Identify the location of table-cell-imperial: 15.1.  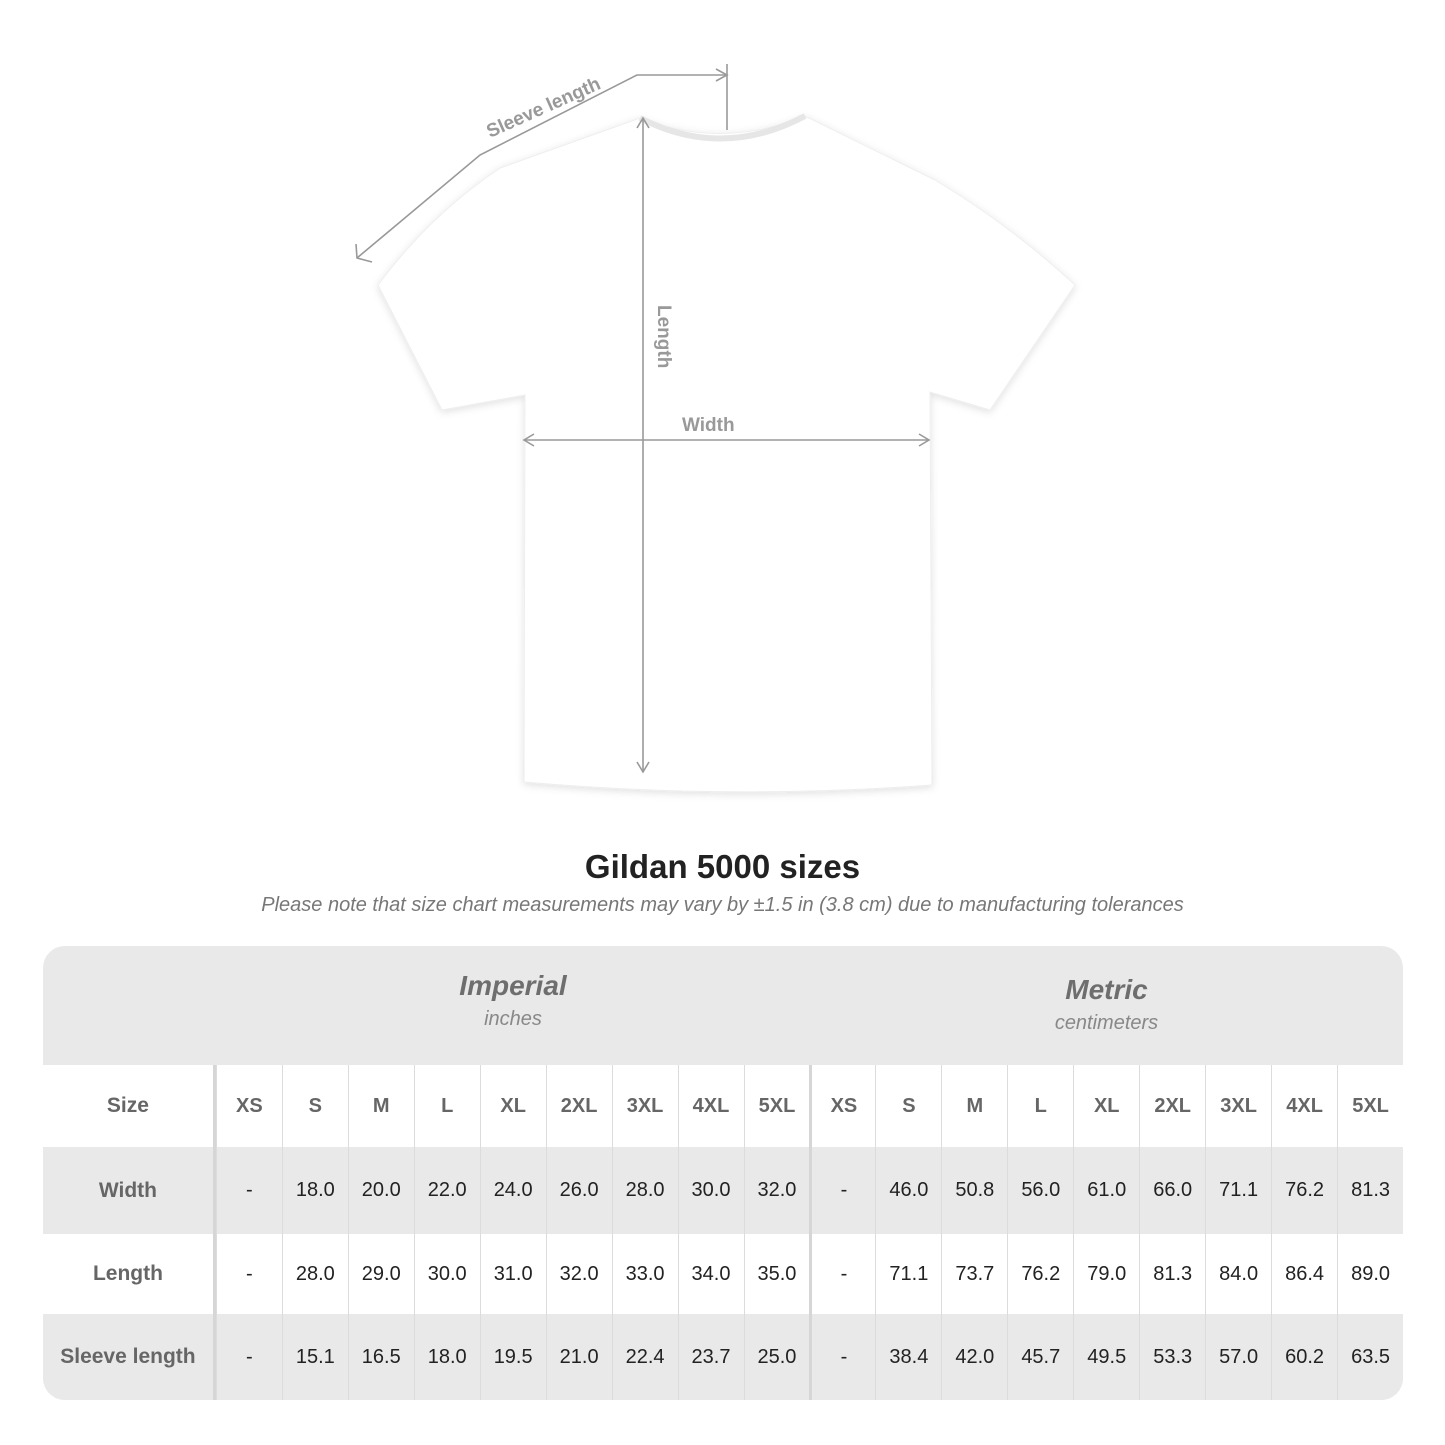
(314, 1357).